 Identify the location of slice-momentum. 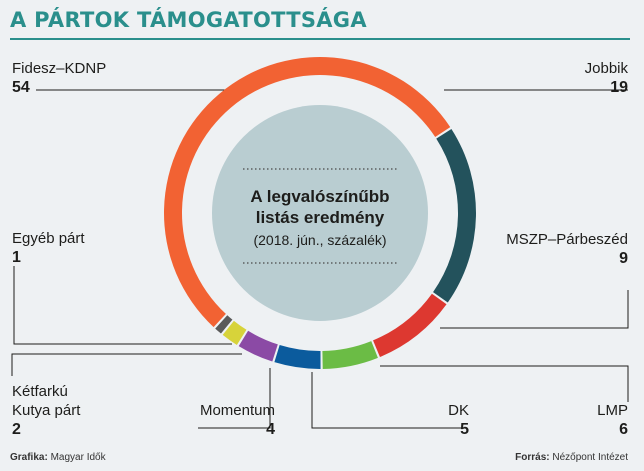
(258, 346).